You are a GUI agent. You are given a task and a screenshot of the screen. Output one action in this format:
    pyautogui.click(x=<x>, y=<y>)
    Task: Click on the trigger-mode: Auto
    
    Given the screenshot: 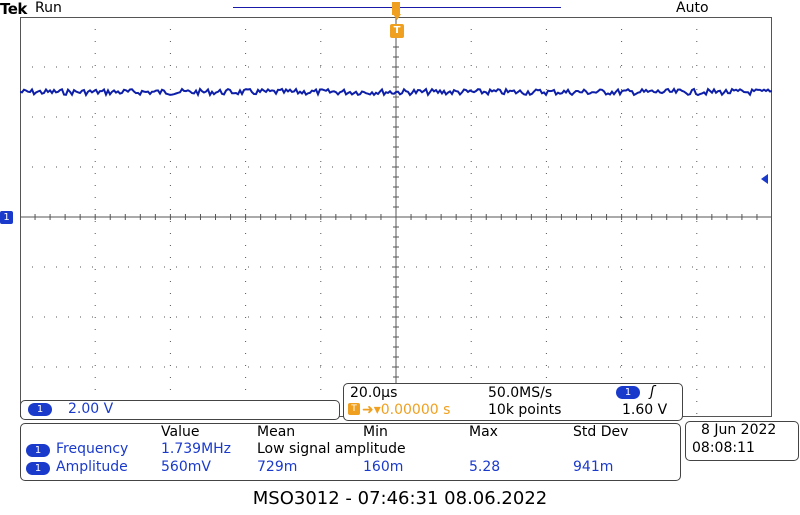 What is the action you would take?
    pyautogui.click(x=692, y=8)
    